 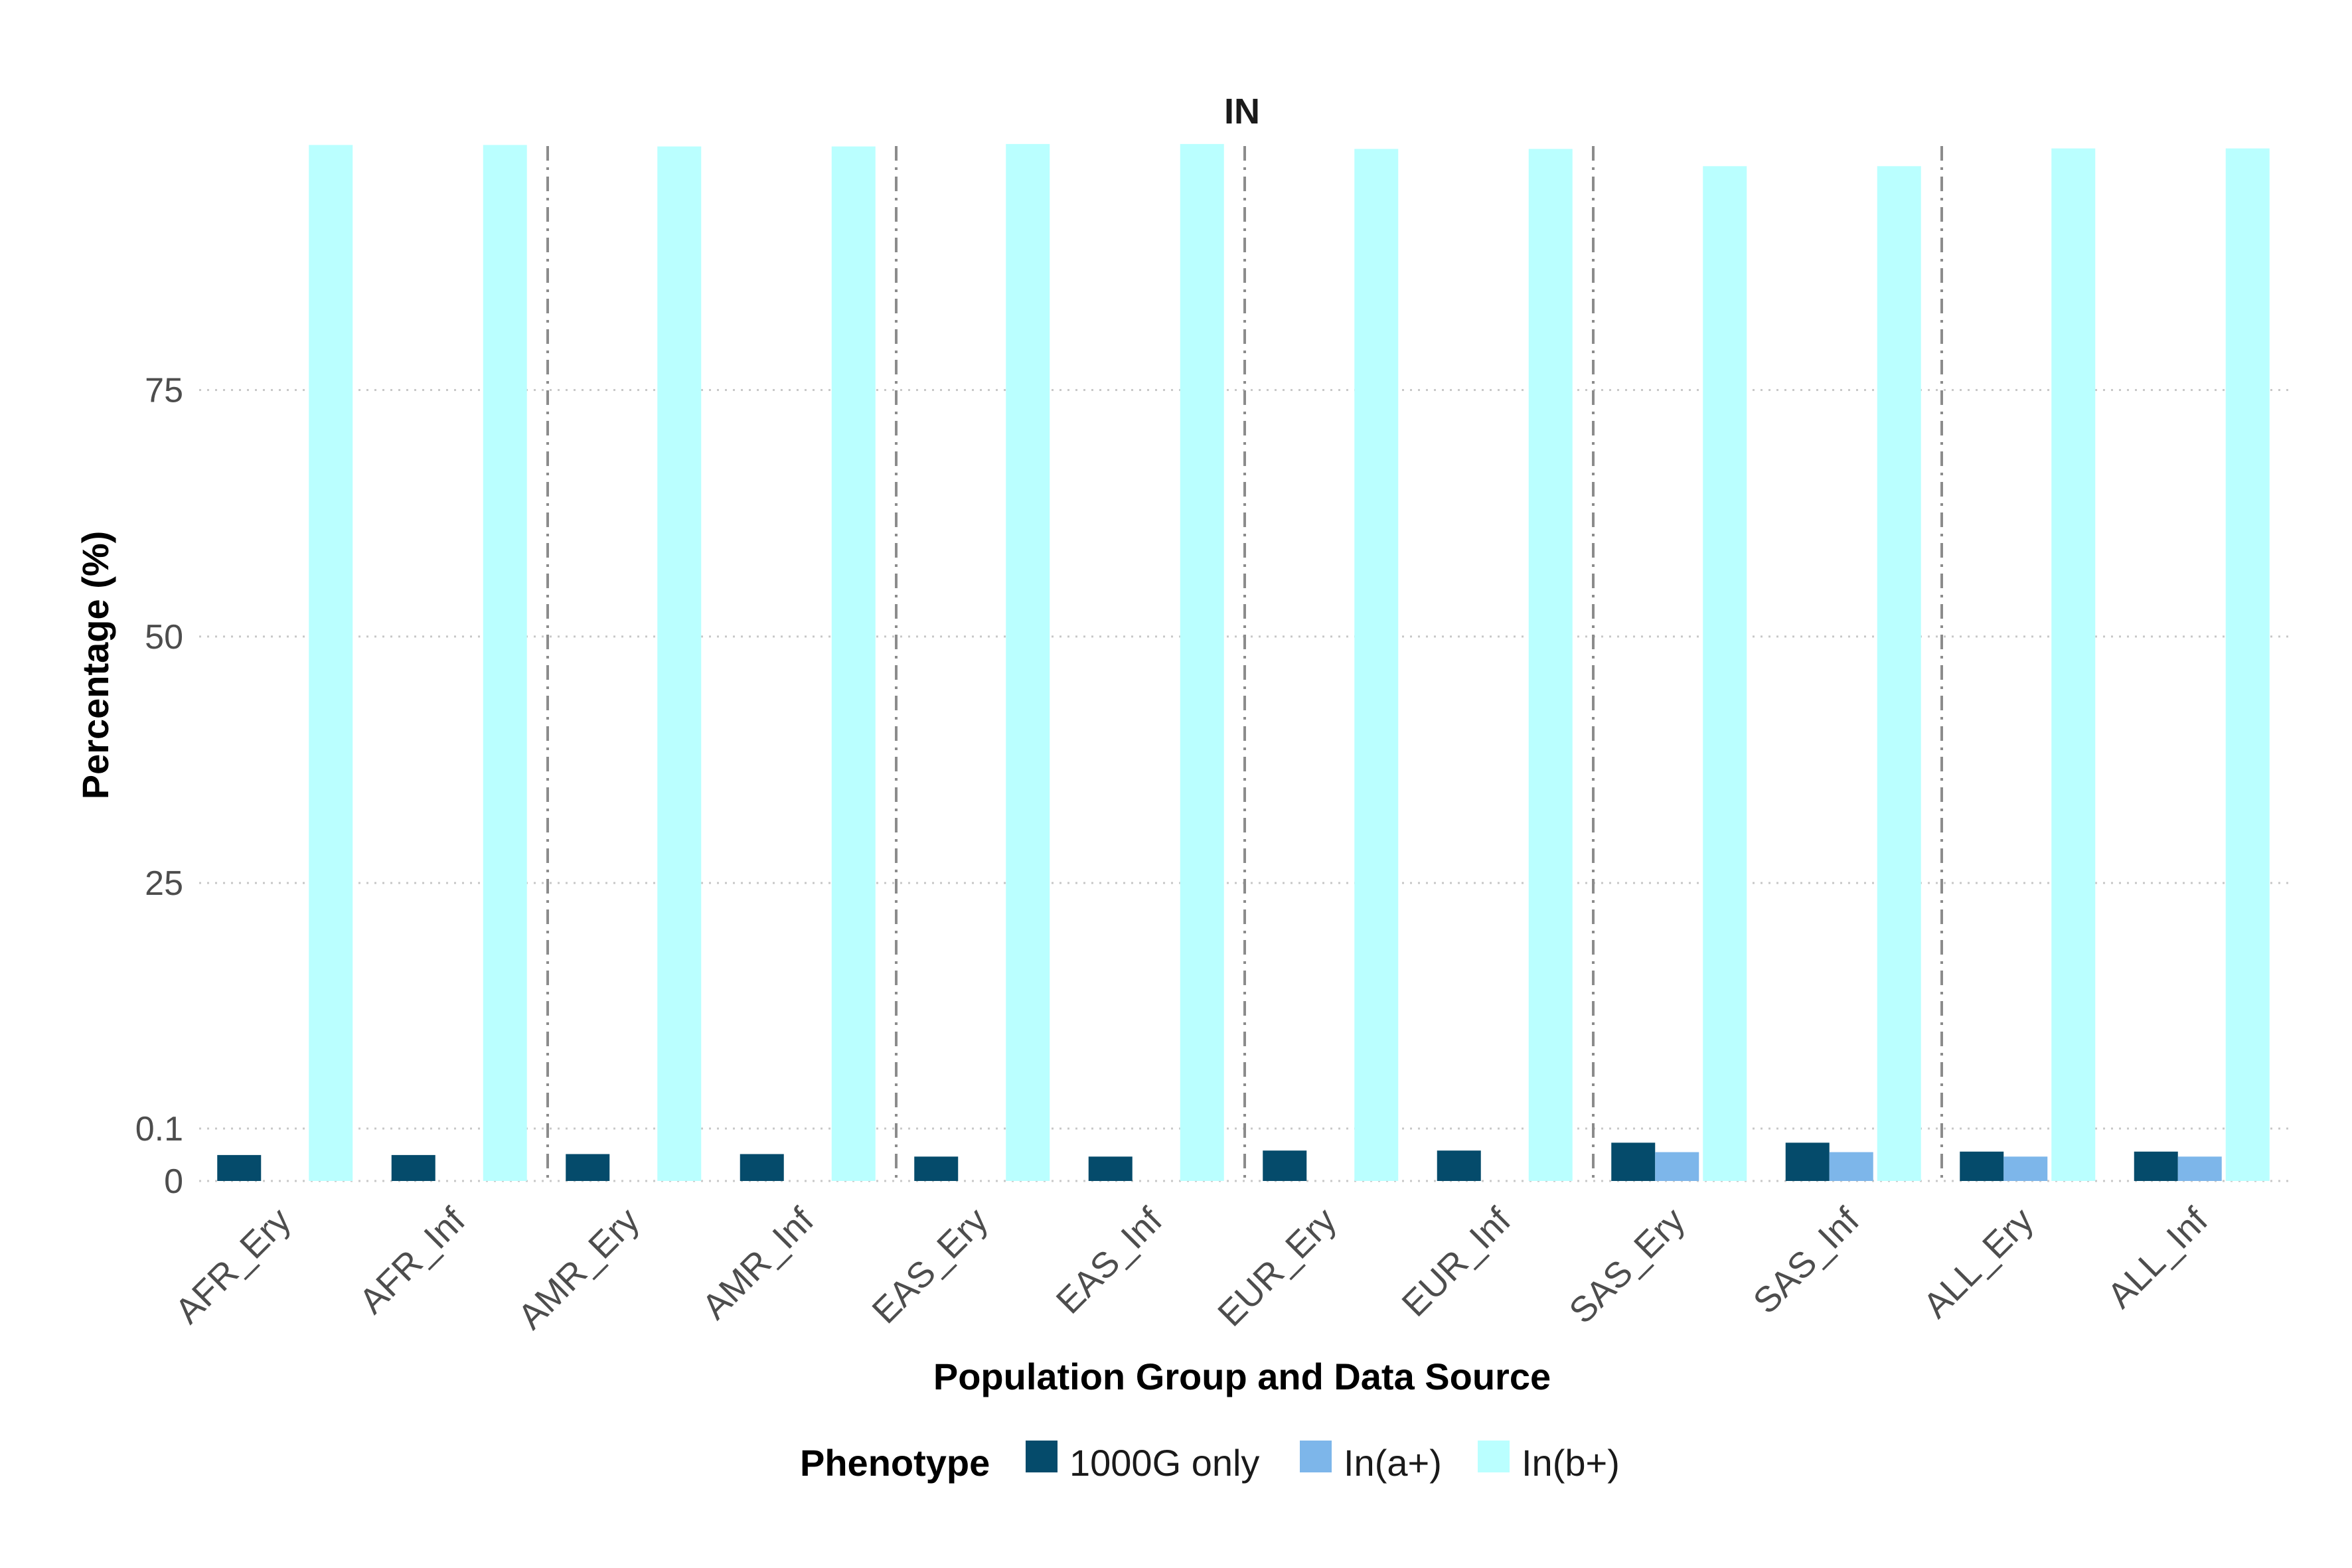 What do you see at coordinates (1242, 111) in the screenshot?
I see `chart-title: IN` at bounding box center [1242, 111].